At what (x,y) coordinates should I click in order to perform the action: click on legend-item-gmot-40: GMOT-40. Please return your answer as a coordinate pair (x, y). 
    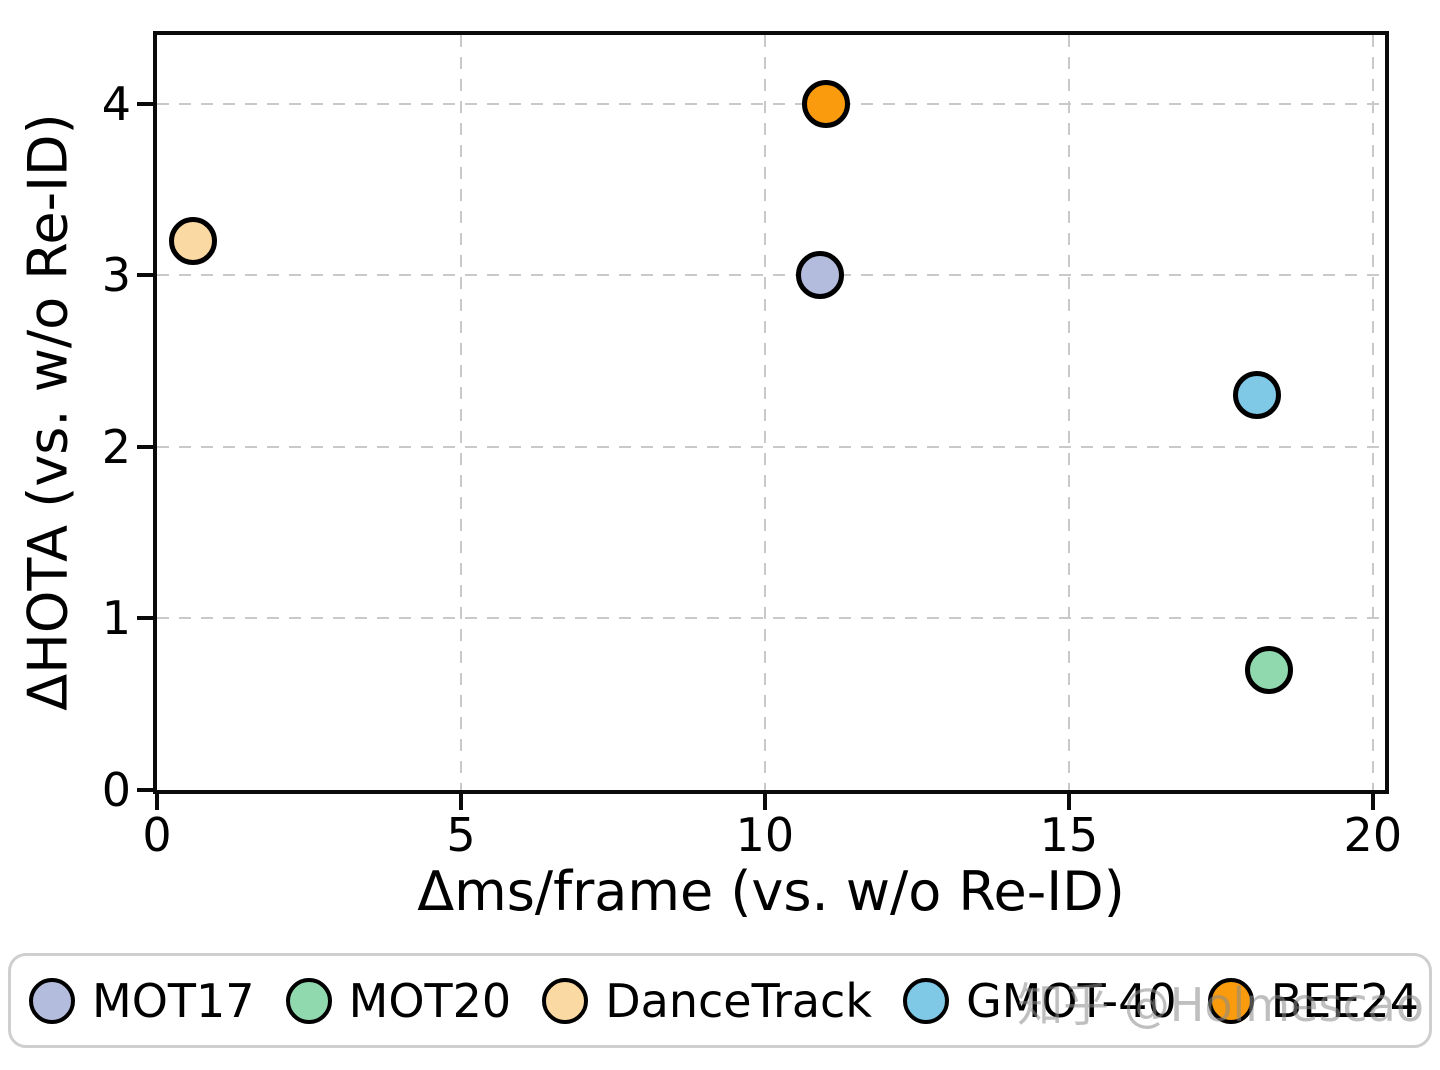
    Looking at the image, I should click on (1040, 1000).